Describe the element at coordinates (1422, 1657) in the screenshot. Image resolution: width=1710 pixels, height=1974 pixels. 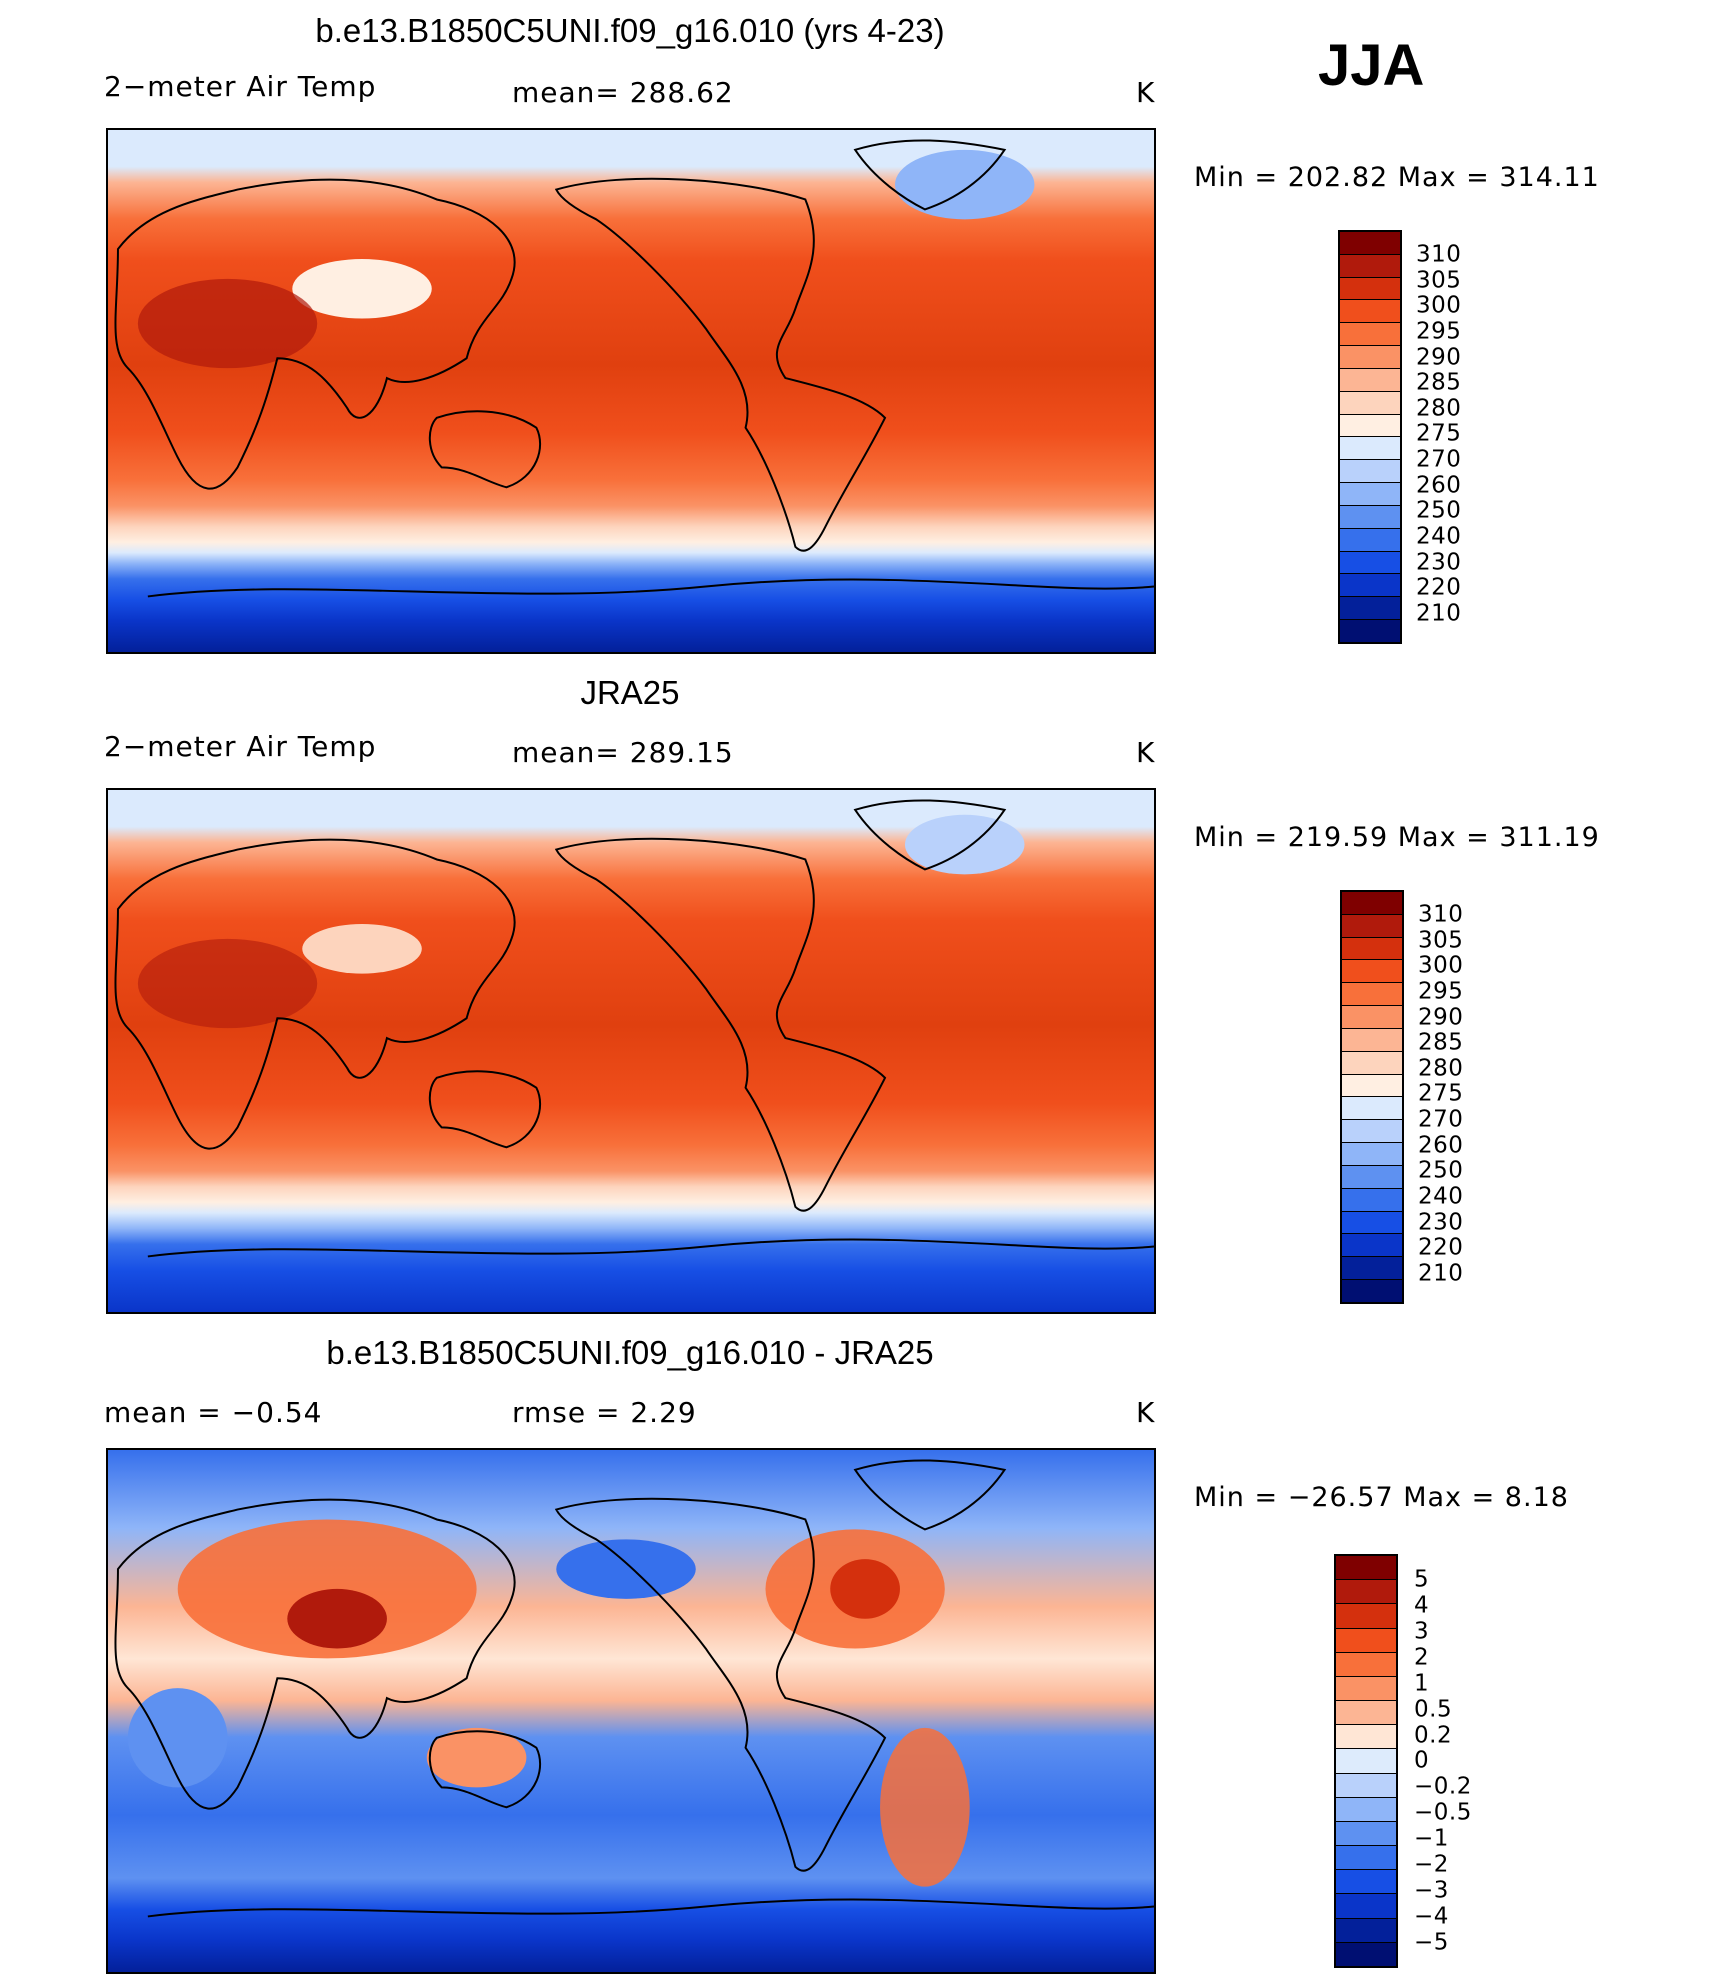
I see `colorbar-label: 2` at that location.